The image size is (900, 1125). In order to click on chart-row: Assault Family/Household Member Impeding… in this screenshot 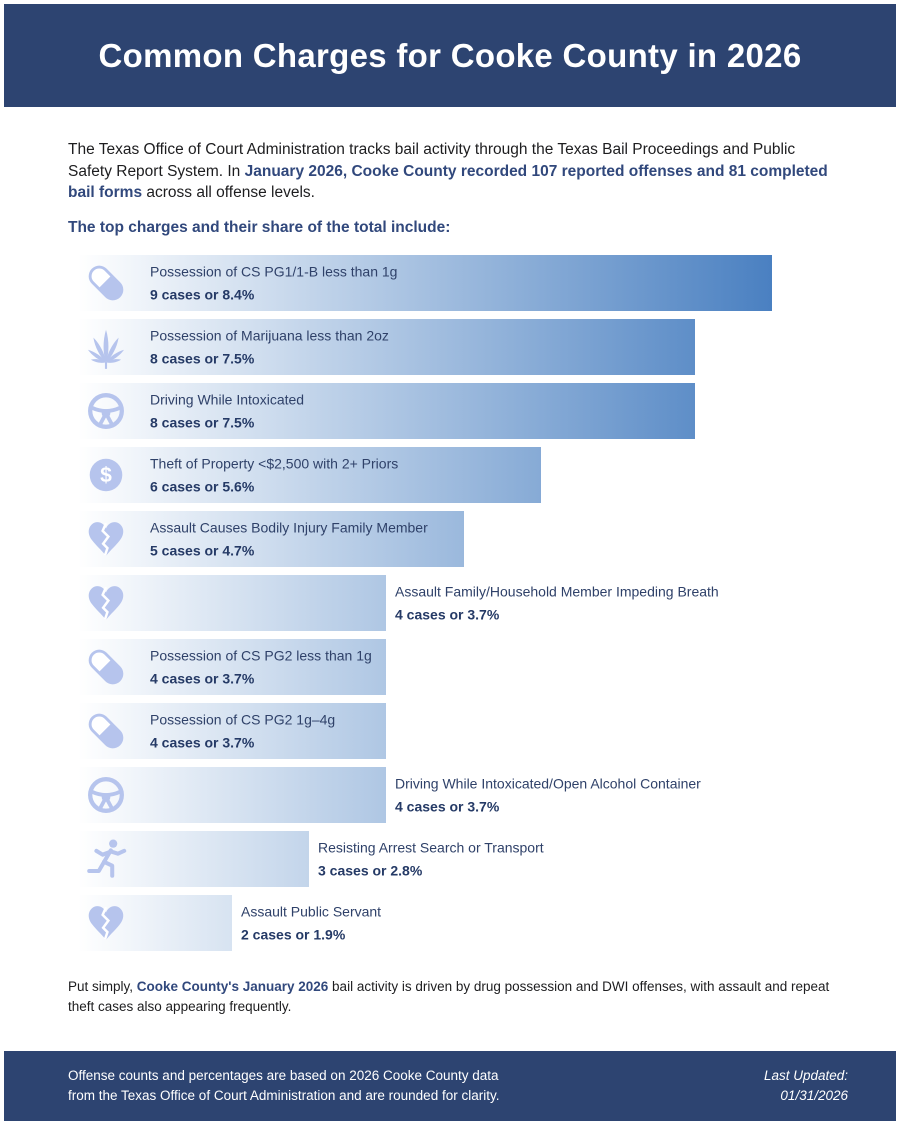, I will do `click(489, 603)`.